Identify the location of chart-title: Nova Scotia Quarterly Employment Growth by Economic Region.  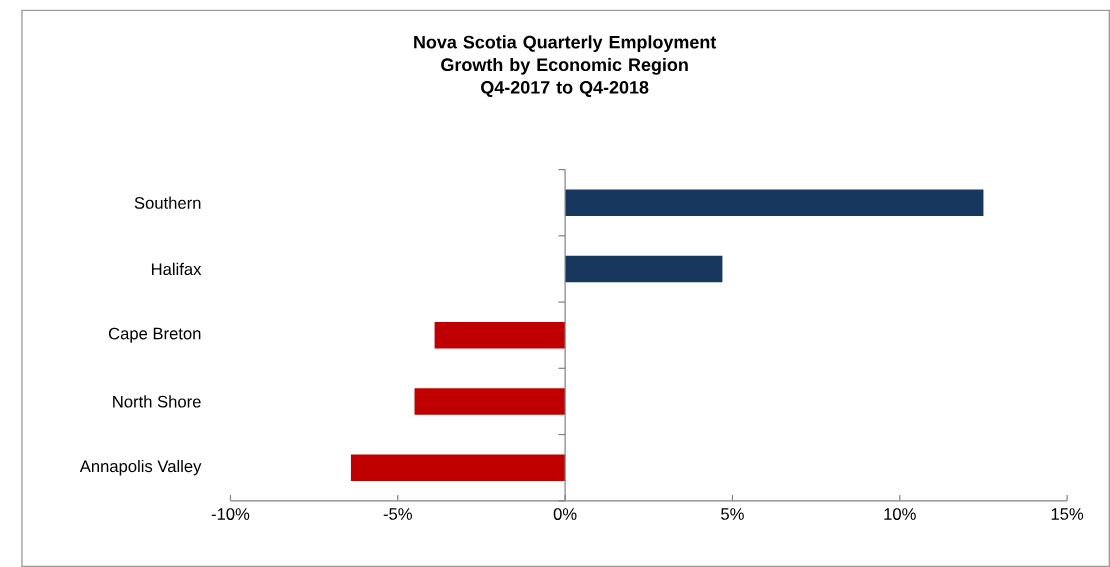
(565, 55).